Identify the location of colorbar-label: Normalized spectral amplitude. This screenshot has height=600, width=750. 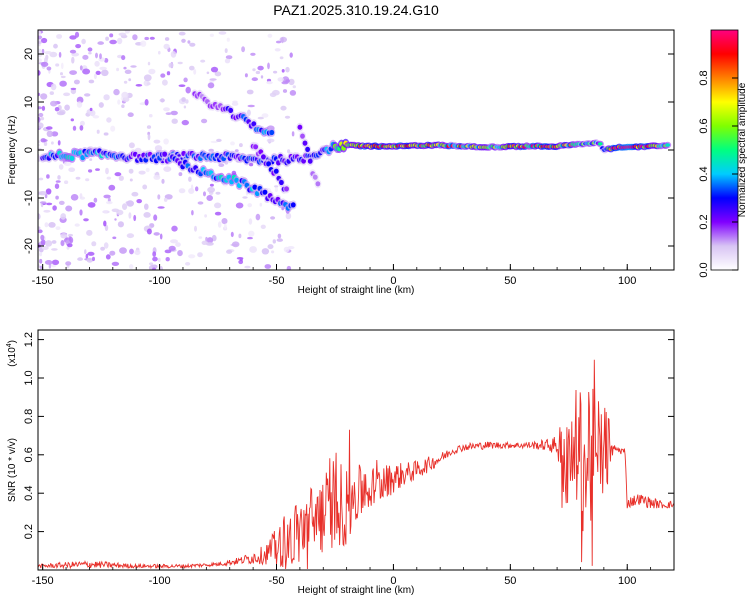
(742, 149).